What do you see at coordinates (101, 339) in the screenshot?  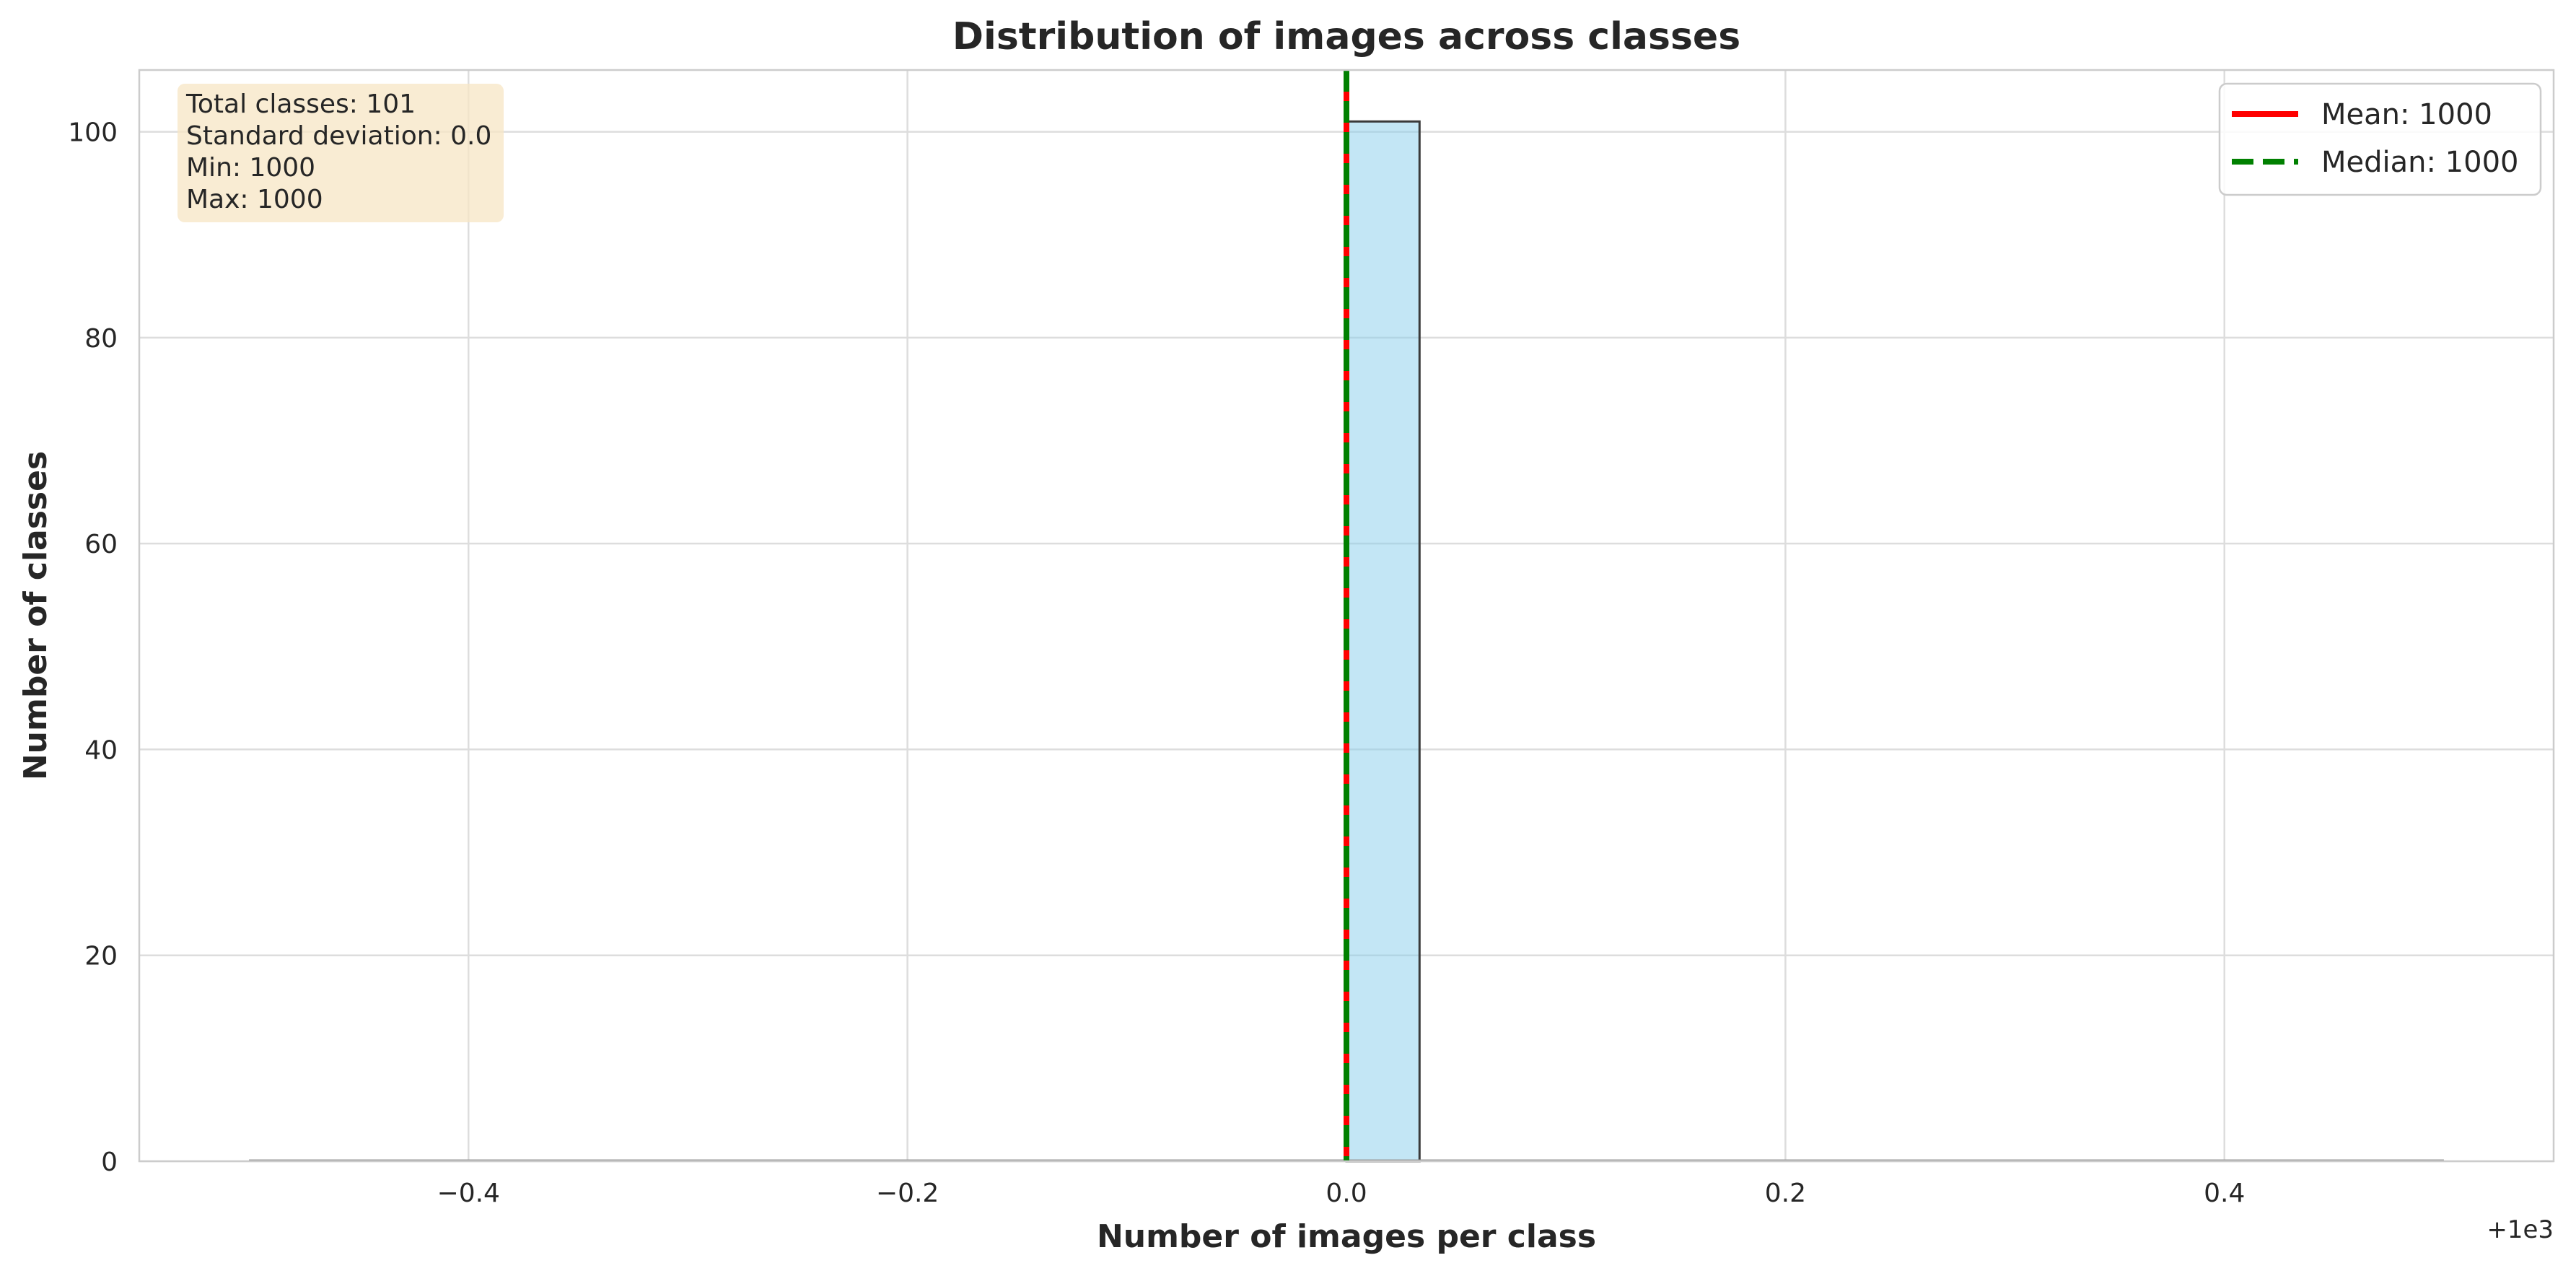 I see `y-tick-label: 80` at bounding box center [101, 339].